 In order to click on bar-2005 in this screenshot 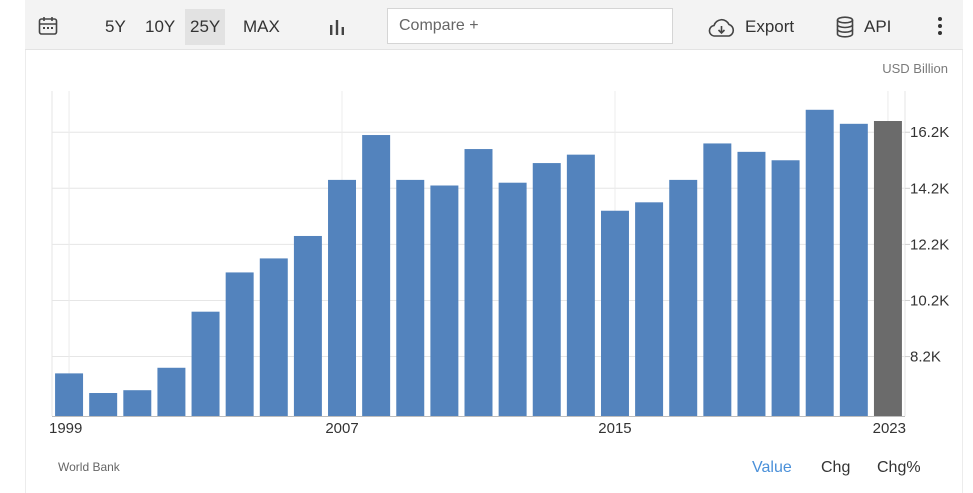, I will do `click(273, 337)`.